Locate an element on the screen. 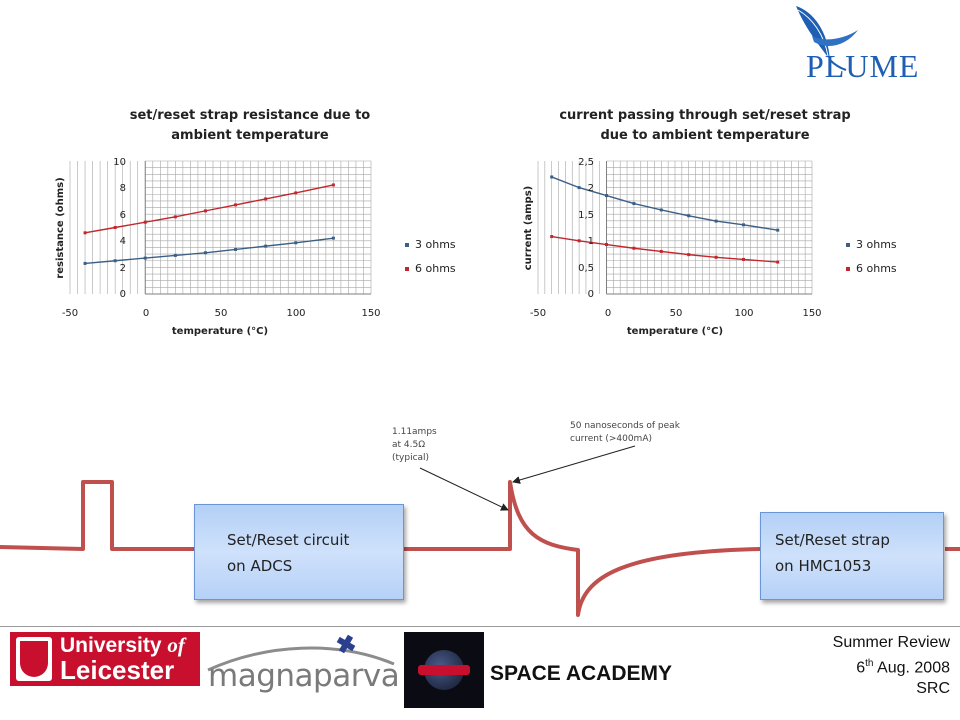 Image resolution: width=960 pixels, height=720 pixels. annotation-current: 1.11amps at 4.5Ω (typical) is located at coordinates (414, 445).